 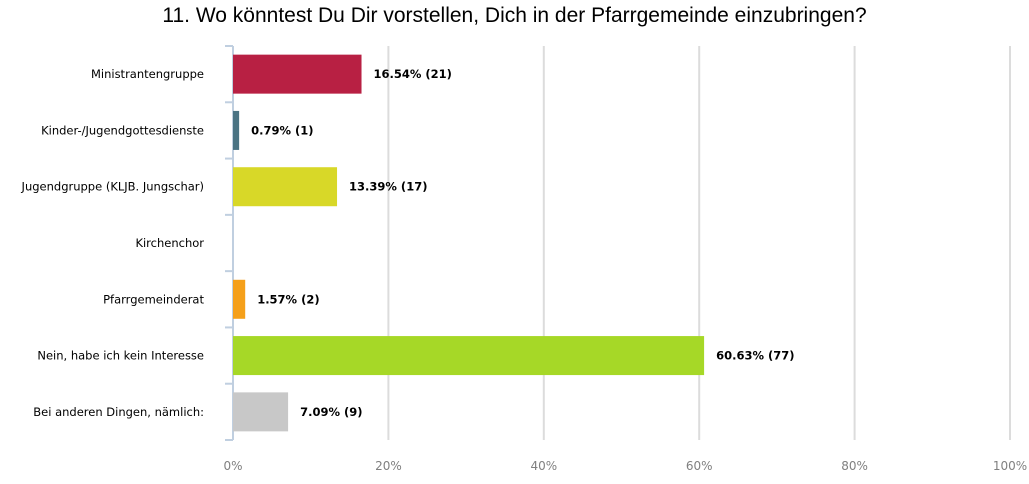 What do you see at coordinates (120, 356) in the screenshot?
I see `category-label: Nein, habe ich kein Interesse` at bounding box center [120, 356].